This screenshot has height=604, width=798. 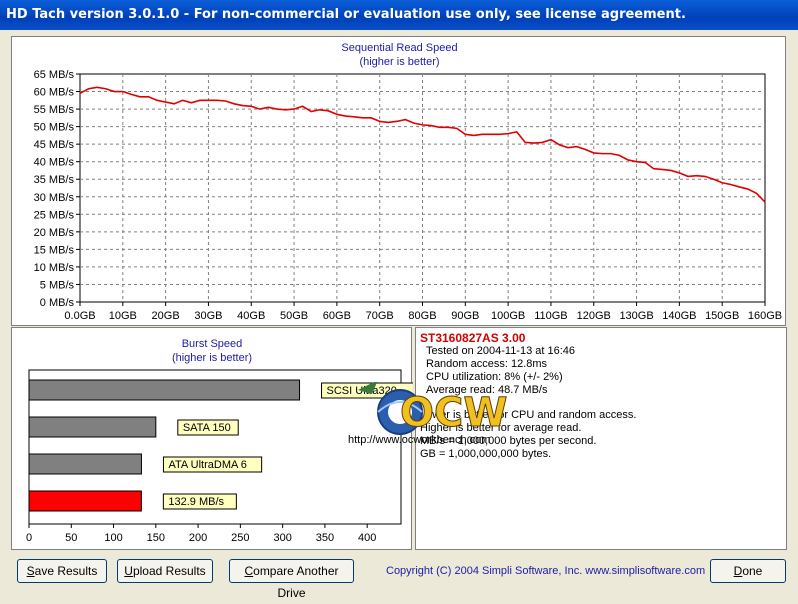 I want to click on y-tick-label: 55 MB/s, so click(x=54, y=110).